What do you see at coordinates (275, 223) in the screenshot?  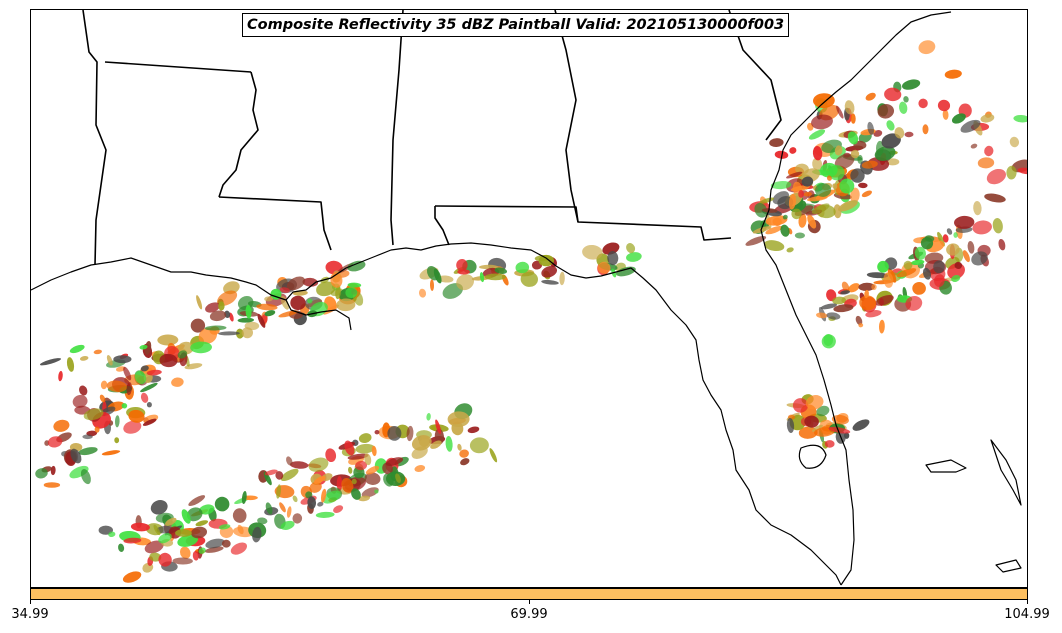 I see `border-la-ms-south` at bounding box center [275, 223].